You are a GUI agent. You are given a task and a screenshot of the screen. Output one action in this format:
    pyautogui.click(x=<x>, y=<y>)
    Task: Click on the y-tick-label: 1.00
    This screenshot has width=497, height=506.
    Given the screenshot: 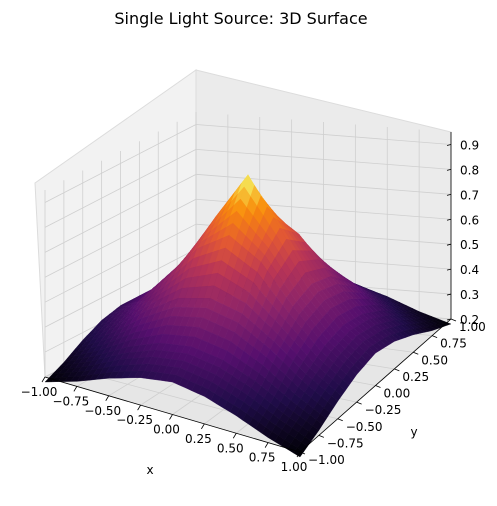 What is the action you would take?
    pyautogui.click(x=472, y=327)
    